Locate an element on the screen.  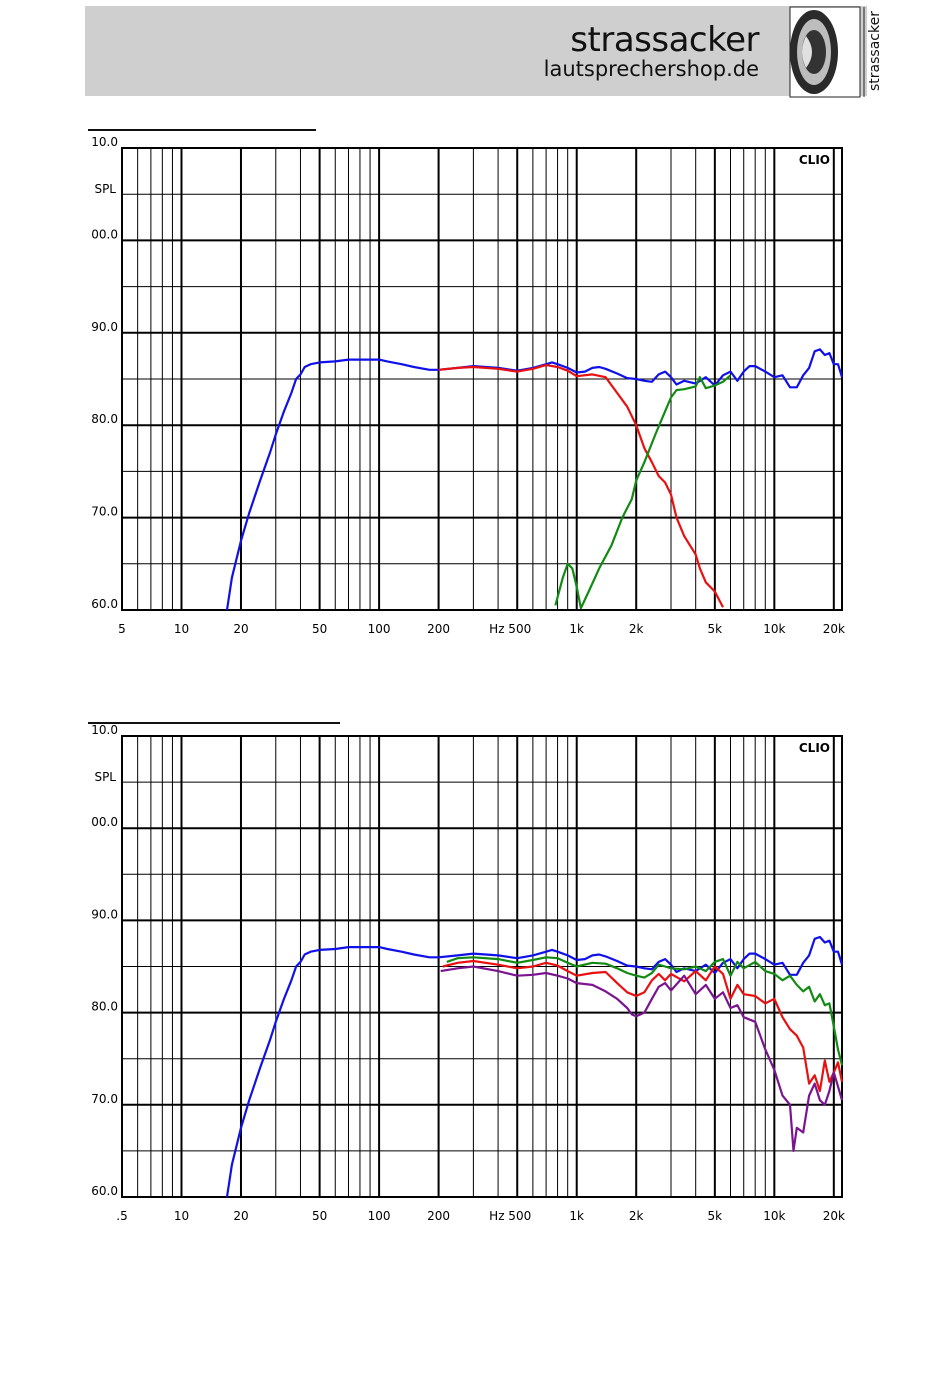
x-tick-label: .5 is located at coordinates (121, 1216).